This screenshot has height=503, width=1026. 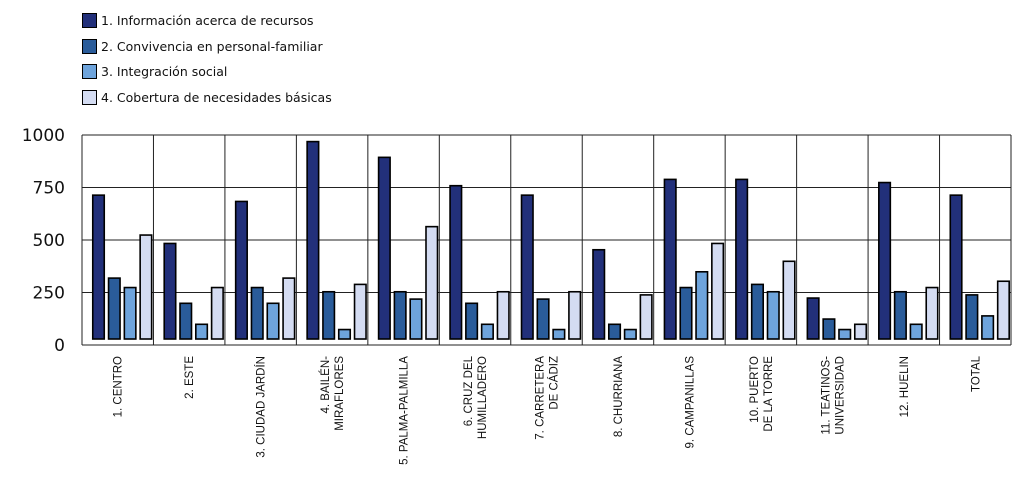 What do you see at coordinates (469, 390) in the screenshot?
I see `x-tick-label: 6. CRUZ DEL` at bounding box center [469, 390].